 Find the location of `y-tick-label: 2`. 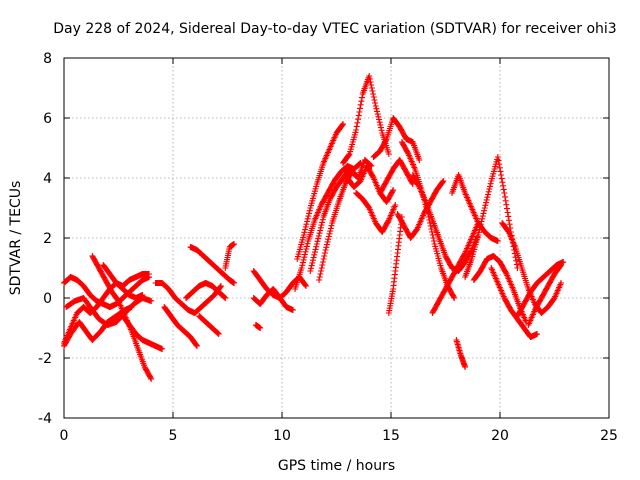

y-tick-label: 2 is located at coordinates (47, 239).